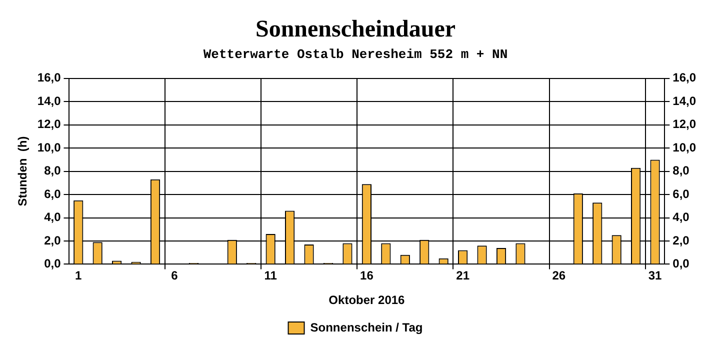 This screenshot has height=352, width=715. I want to click on y-tick-label: 4,0, so click(53, 217).